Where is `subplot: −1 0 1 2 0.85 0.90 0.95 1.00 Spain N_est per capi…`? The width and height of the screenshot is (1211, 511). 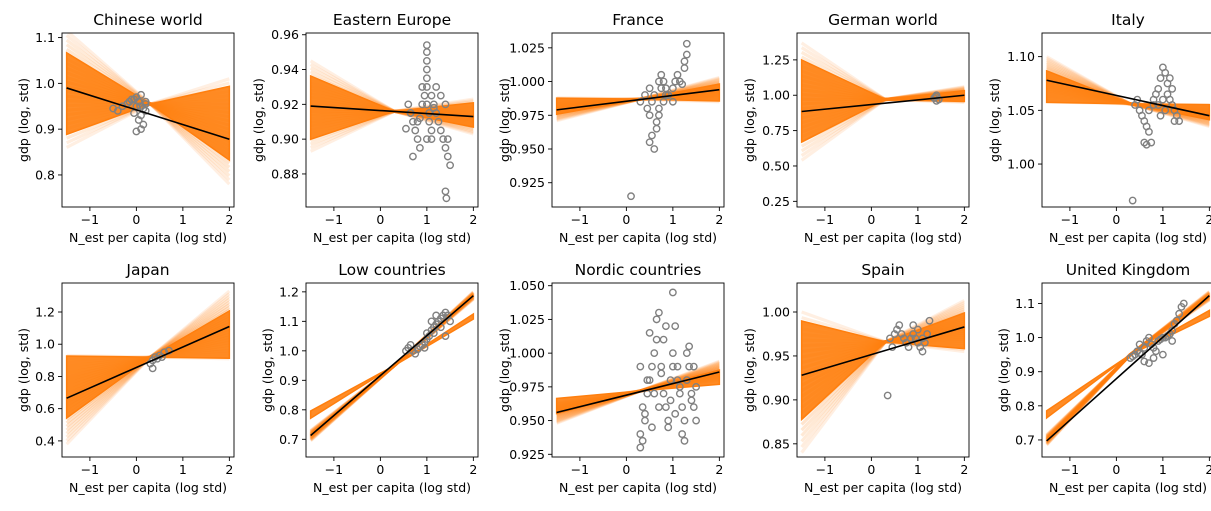 subplot: −1 0 1 2 0.85 0.90 0.95 1.00 Spain N_est per capi… is located at coordinates (856, 378).